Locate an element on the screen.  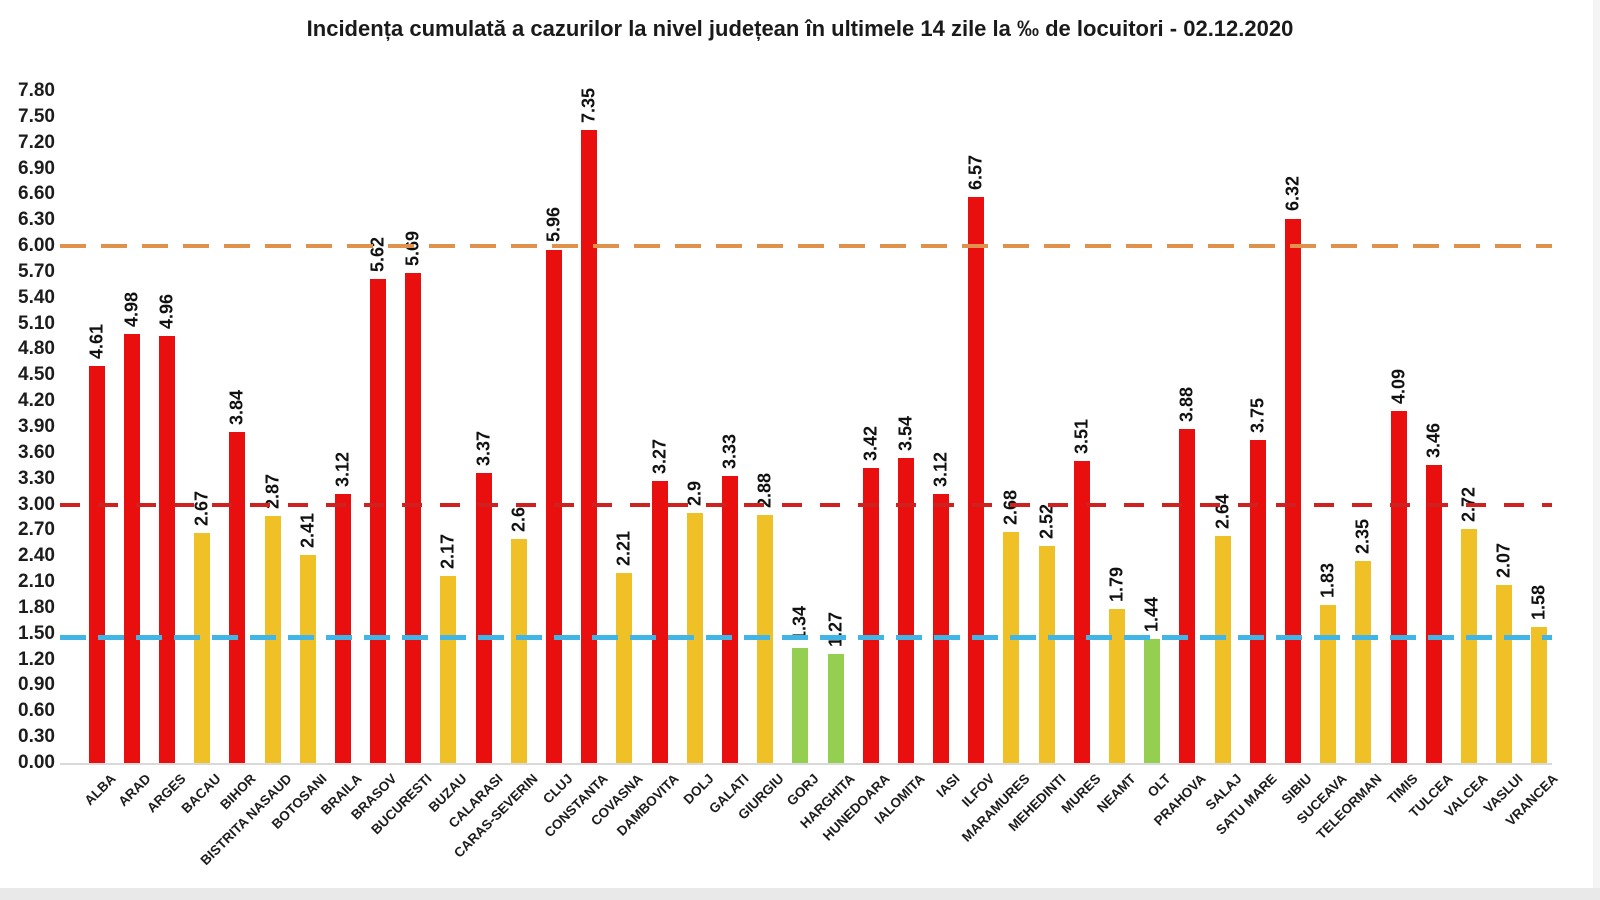
bar-group-sibiu: 6.32 SIBIU is located at coordinates (1295, 449).